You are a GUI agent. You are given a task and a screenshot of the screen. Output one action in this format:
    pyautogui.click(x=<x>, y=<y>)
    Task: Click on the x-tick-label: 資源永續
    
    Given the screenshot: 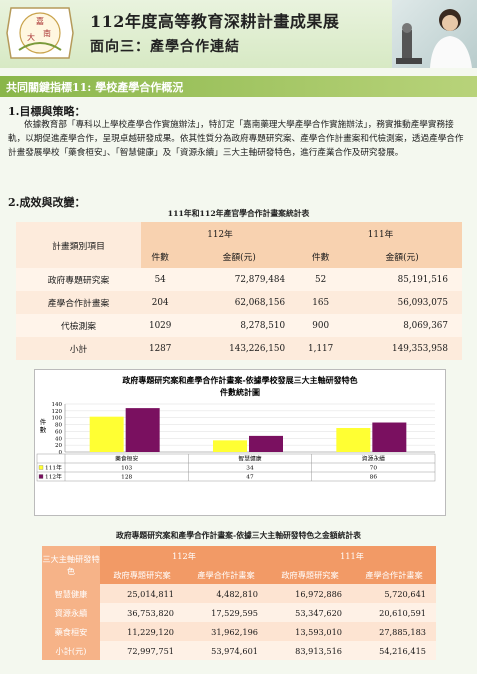 What is the action you would take?
    pyautogui.click(x=373, y=459)
    